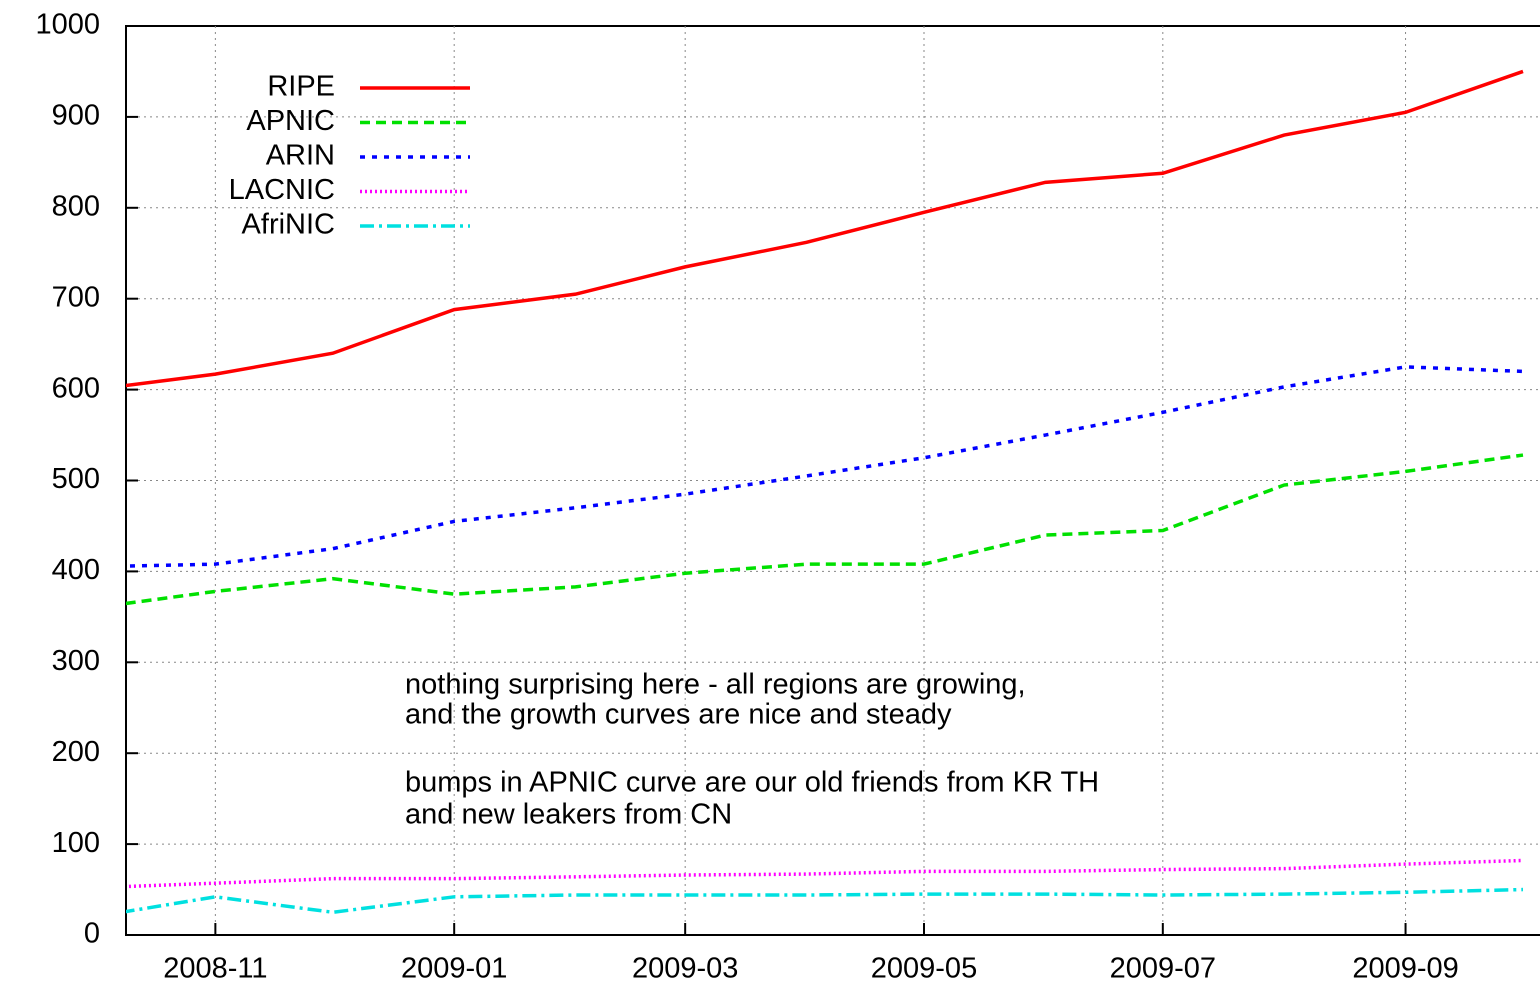  Describe the element at coordinates (76, 297) in the screenshot. I see `y-tick-label: 700` at that location.